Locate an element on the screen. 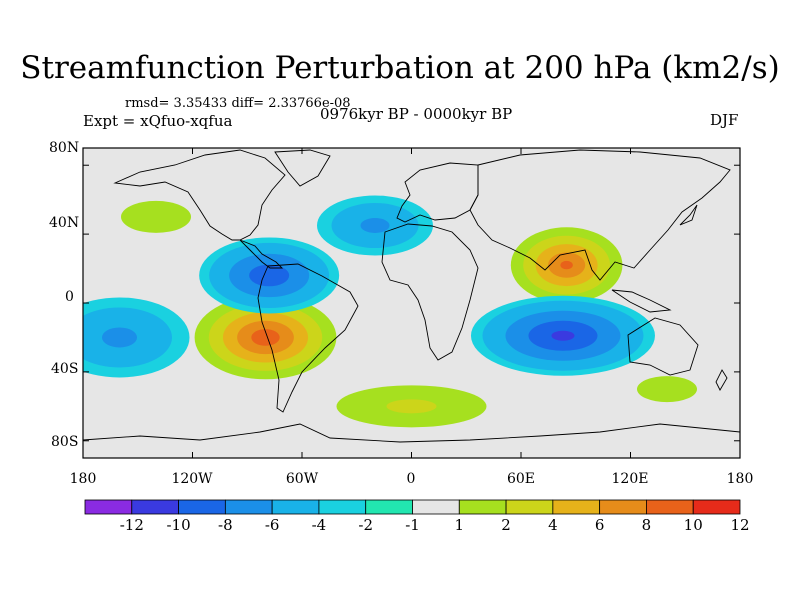 The width and height of the screenshot is (800, 600). colorbar-label: -2 is located at coordinates (366, 525).